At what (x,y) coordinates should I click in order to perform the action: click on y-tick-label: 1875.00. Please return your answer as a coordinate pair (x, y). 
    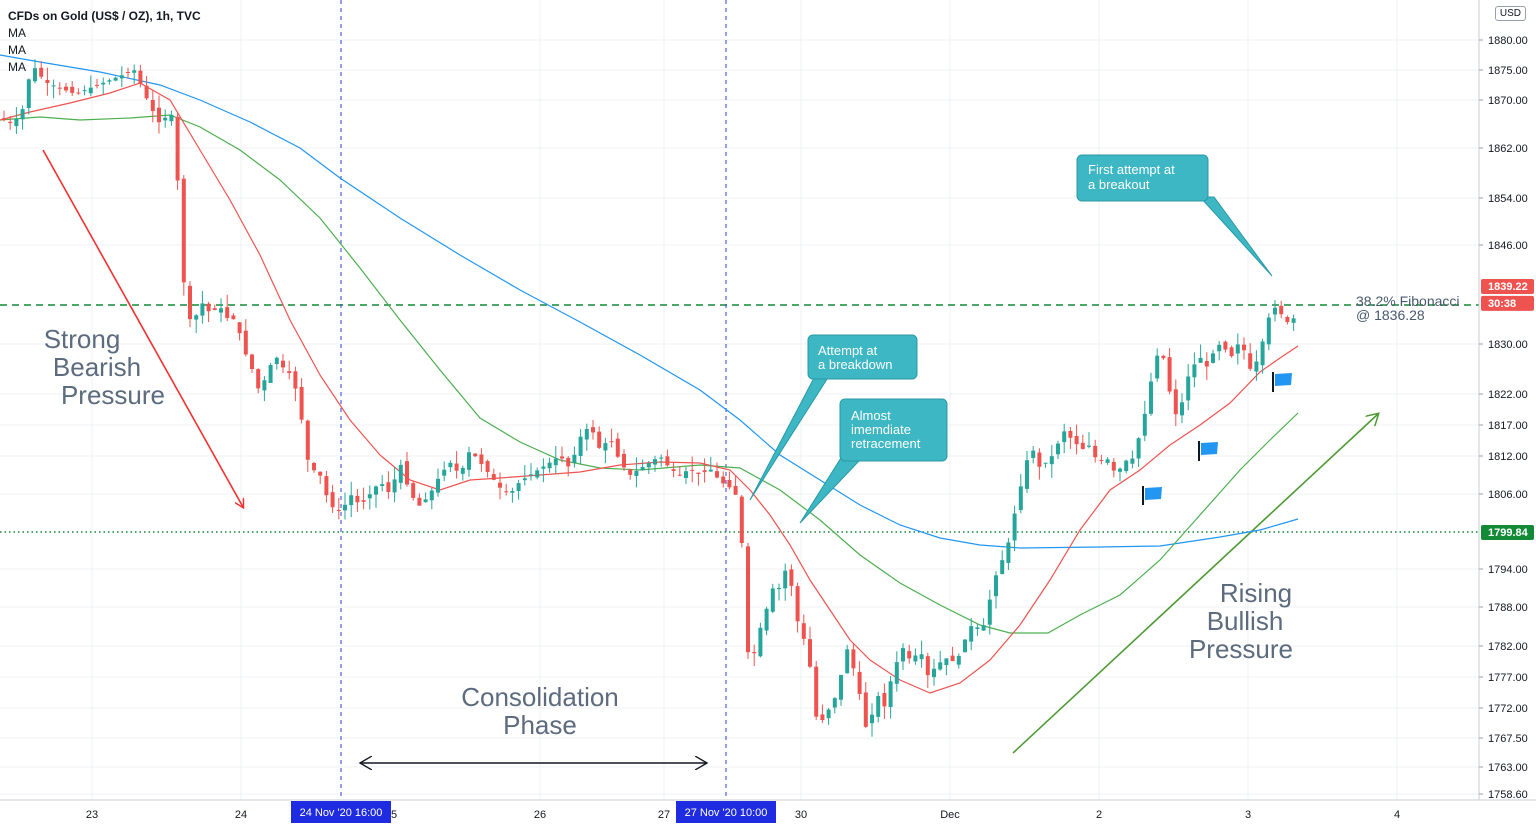
    Looking at the image, I should click on (1508, 71).